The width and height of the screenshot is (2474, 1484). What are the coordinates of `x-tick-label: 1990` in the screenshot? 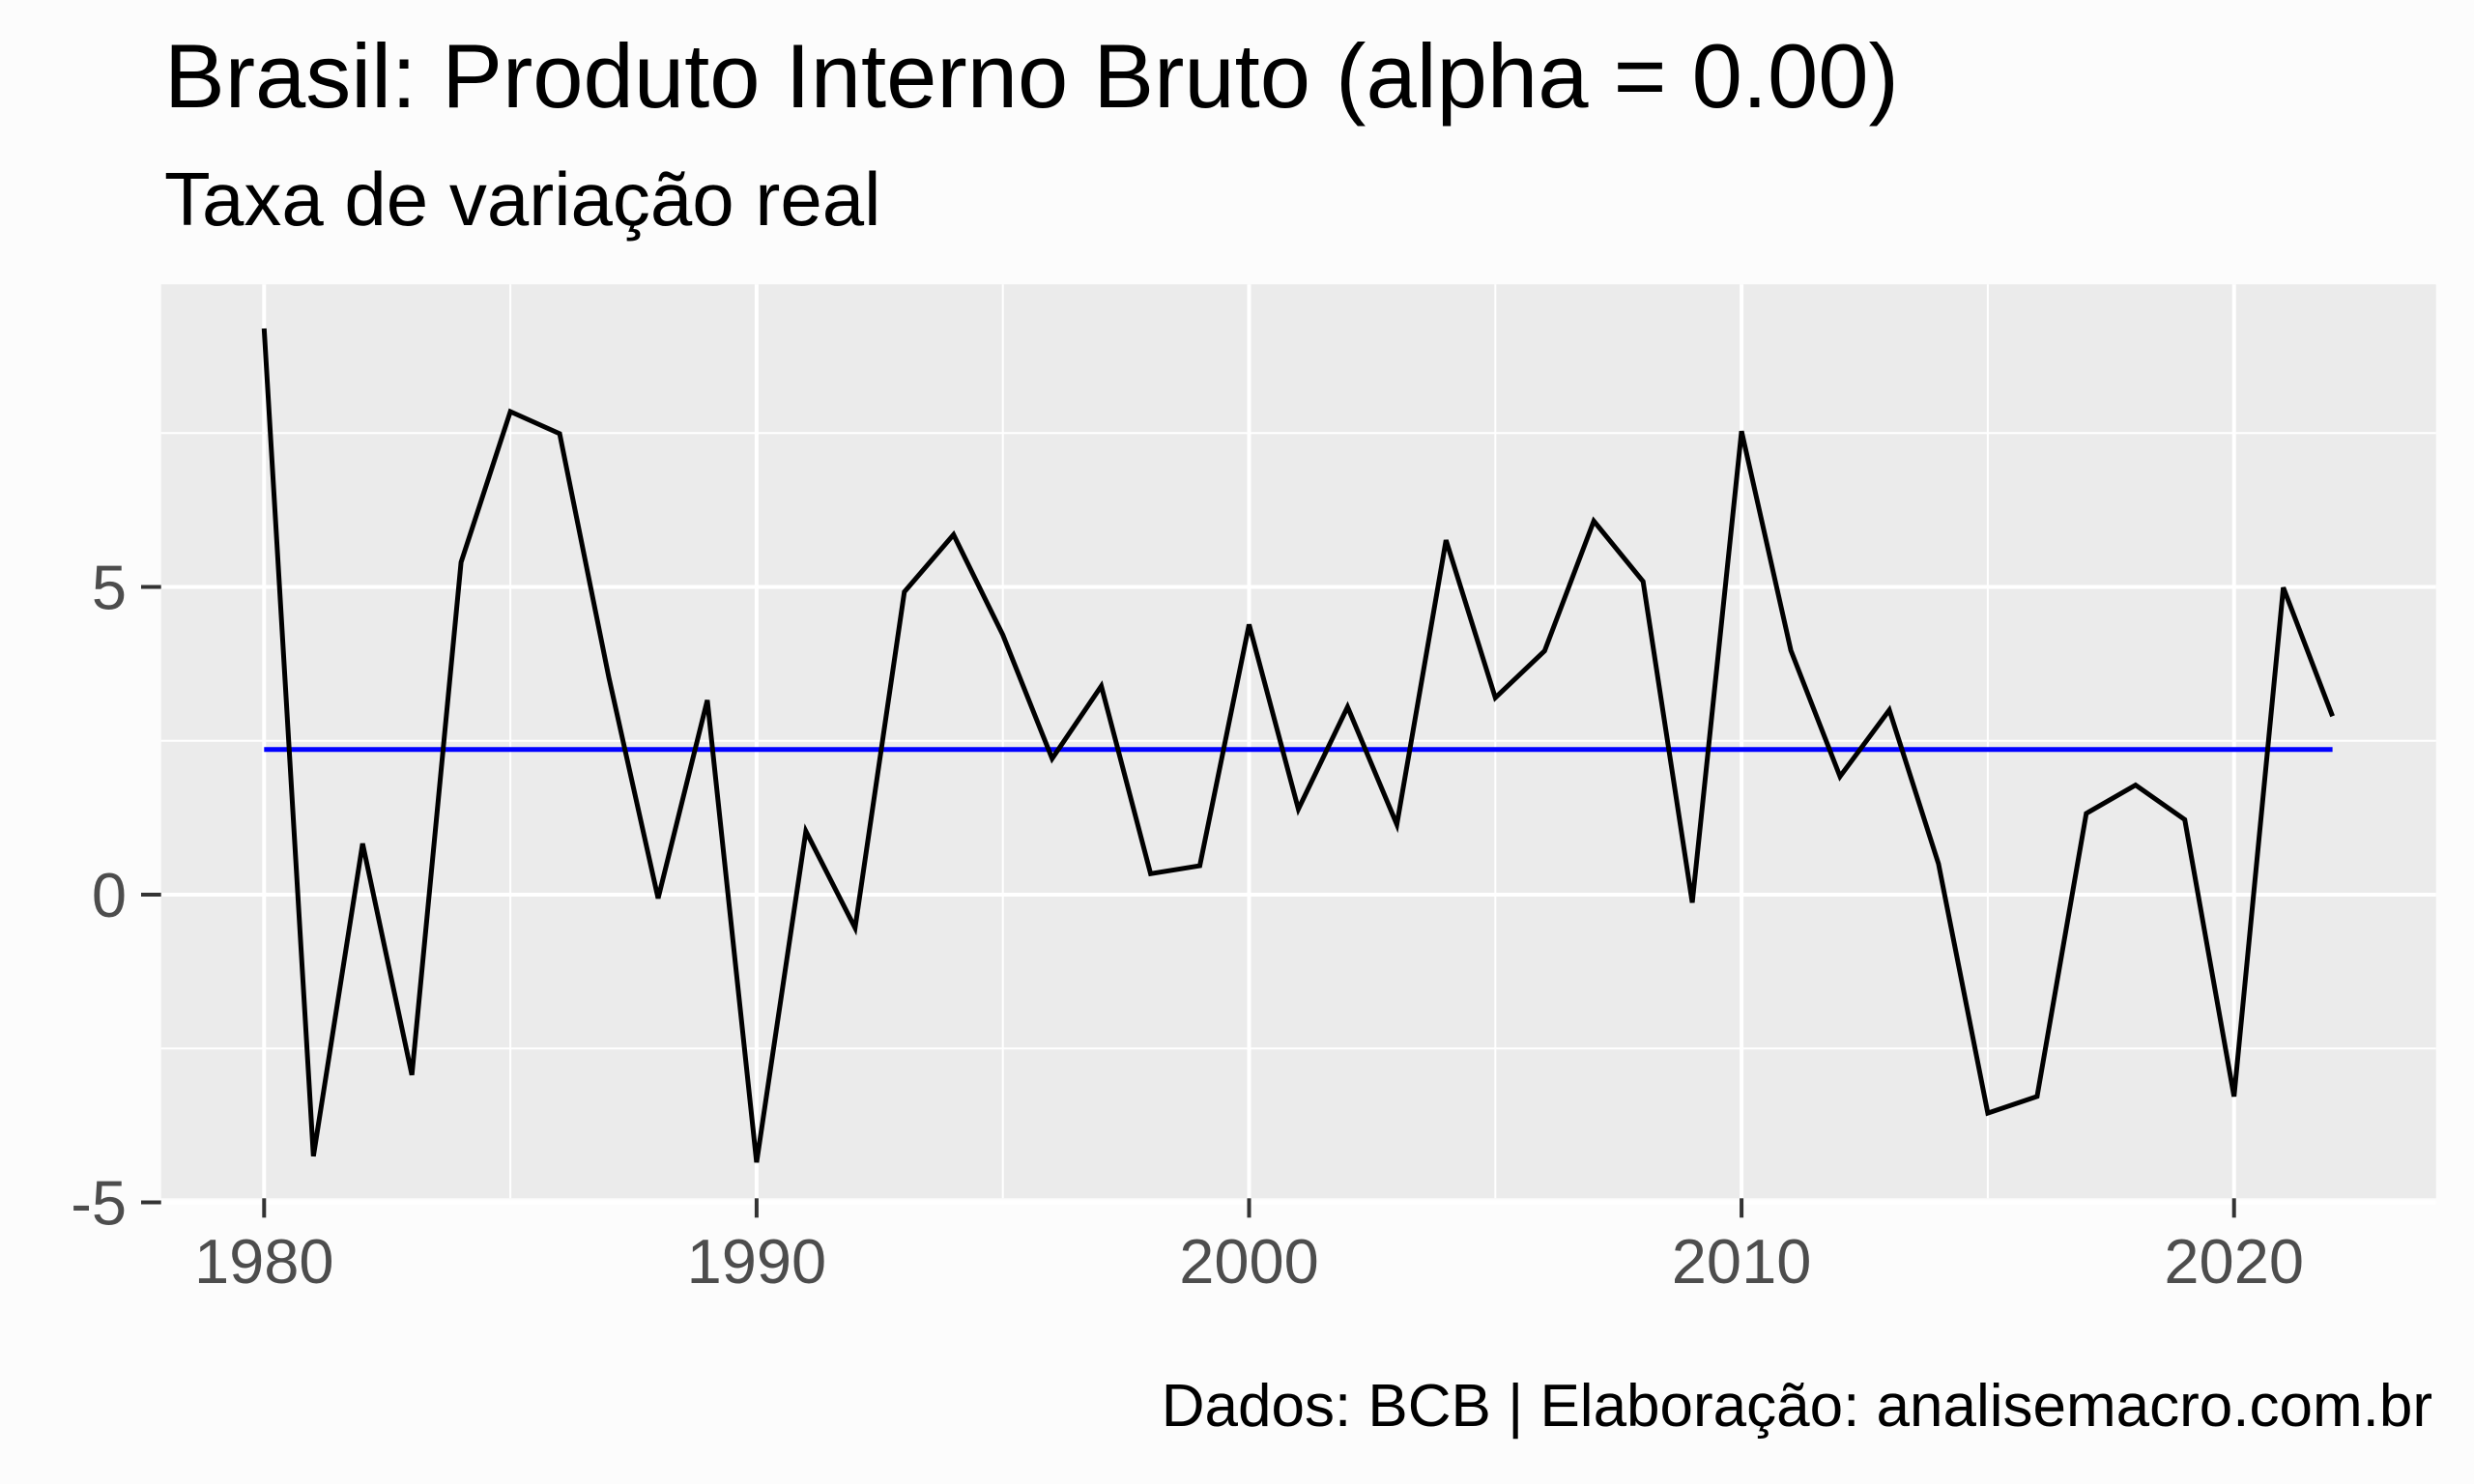 It's located at (757, 1261).